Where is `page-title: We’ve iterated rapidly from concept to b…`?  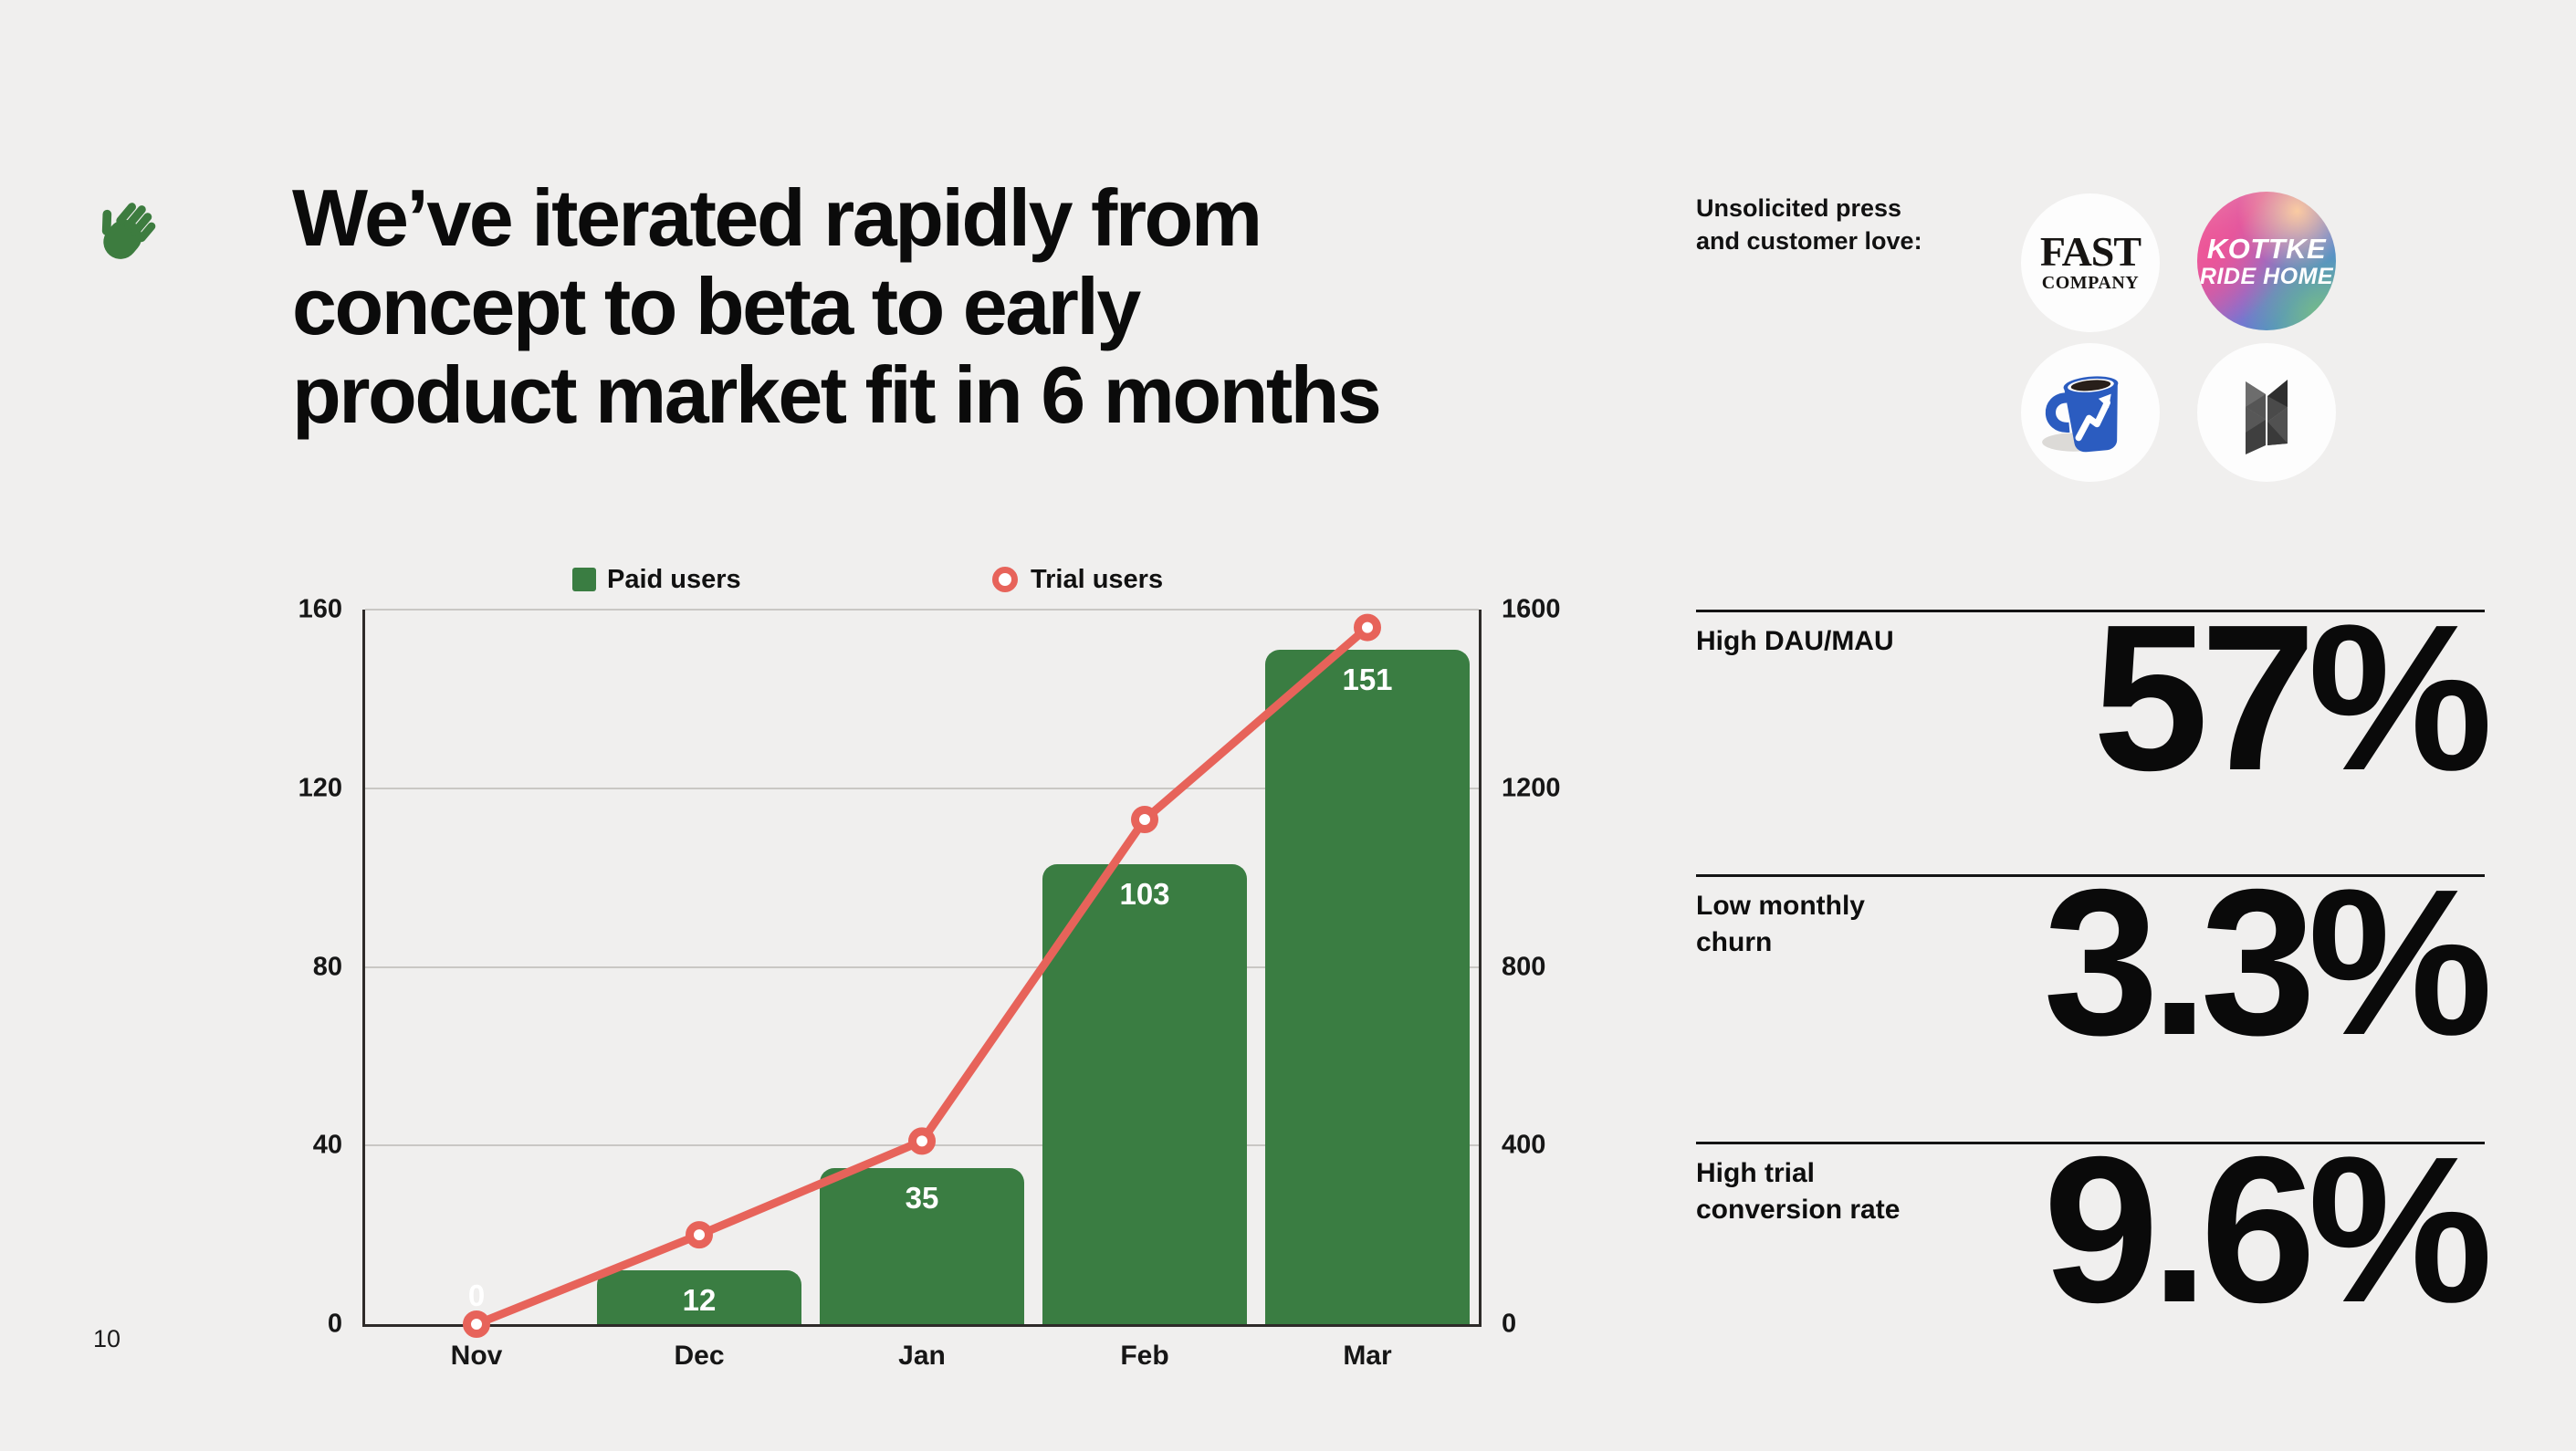
page-title: We’ve iterated rapidly from concept to b… is located at coordinates (931, 306).